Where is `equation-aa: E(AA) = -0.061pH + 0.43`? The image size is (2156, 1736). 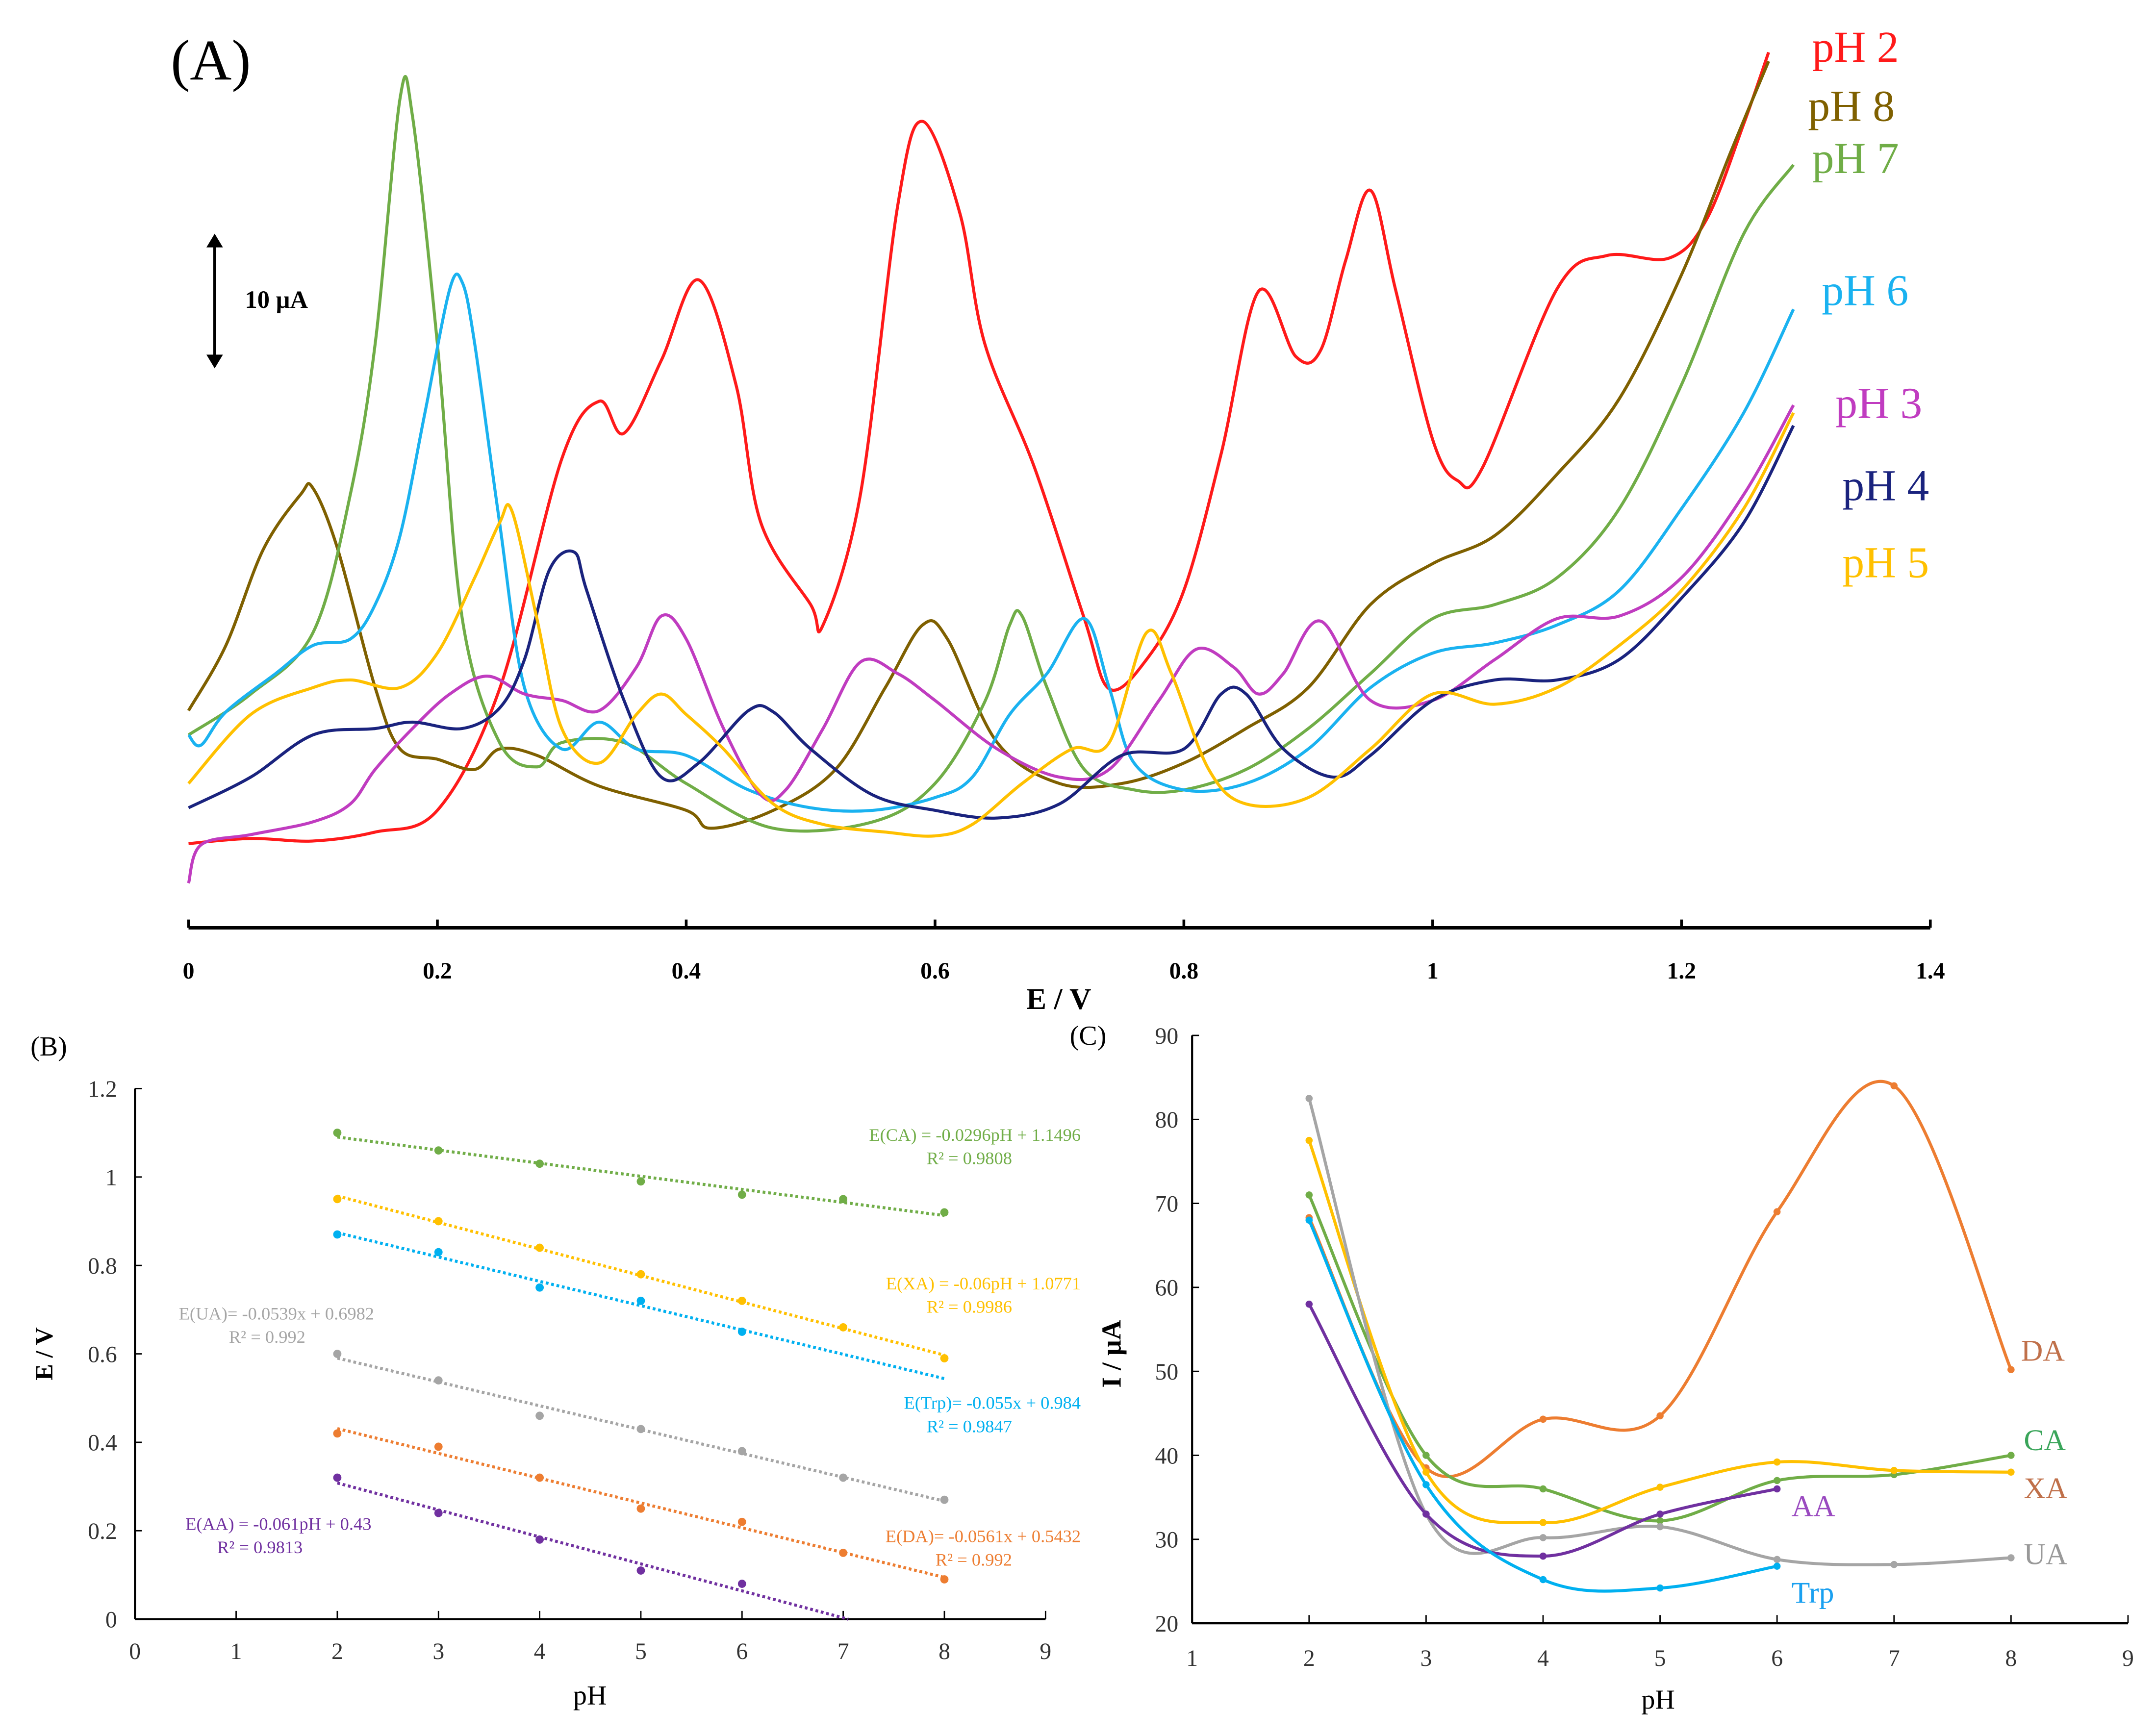 equation-aa: E(AA) = -0.061pH + 0.43 is located at coordinates (278, 1524).